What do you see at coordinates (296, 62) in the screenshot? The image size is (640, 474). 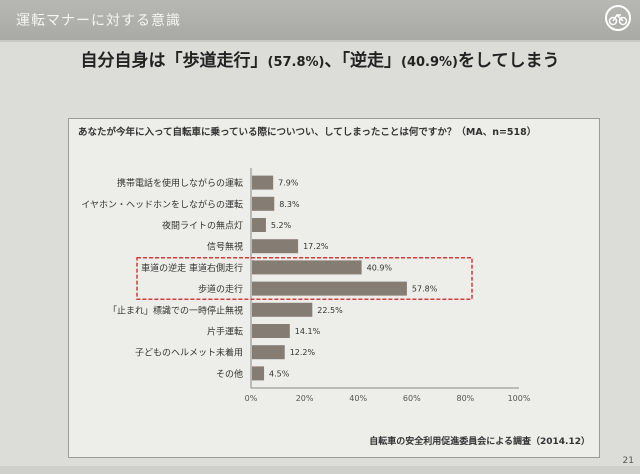 I see `headline-pct1: (57.8%)` at bounding box center [296, 62].